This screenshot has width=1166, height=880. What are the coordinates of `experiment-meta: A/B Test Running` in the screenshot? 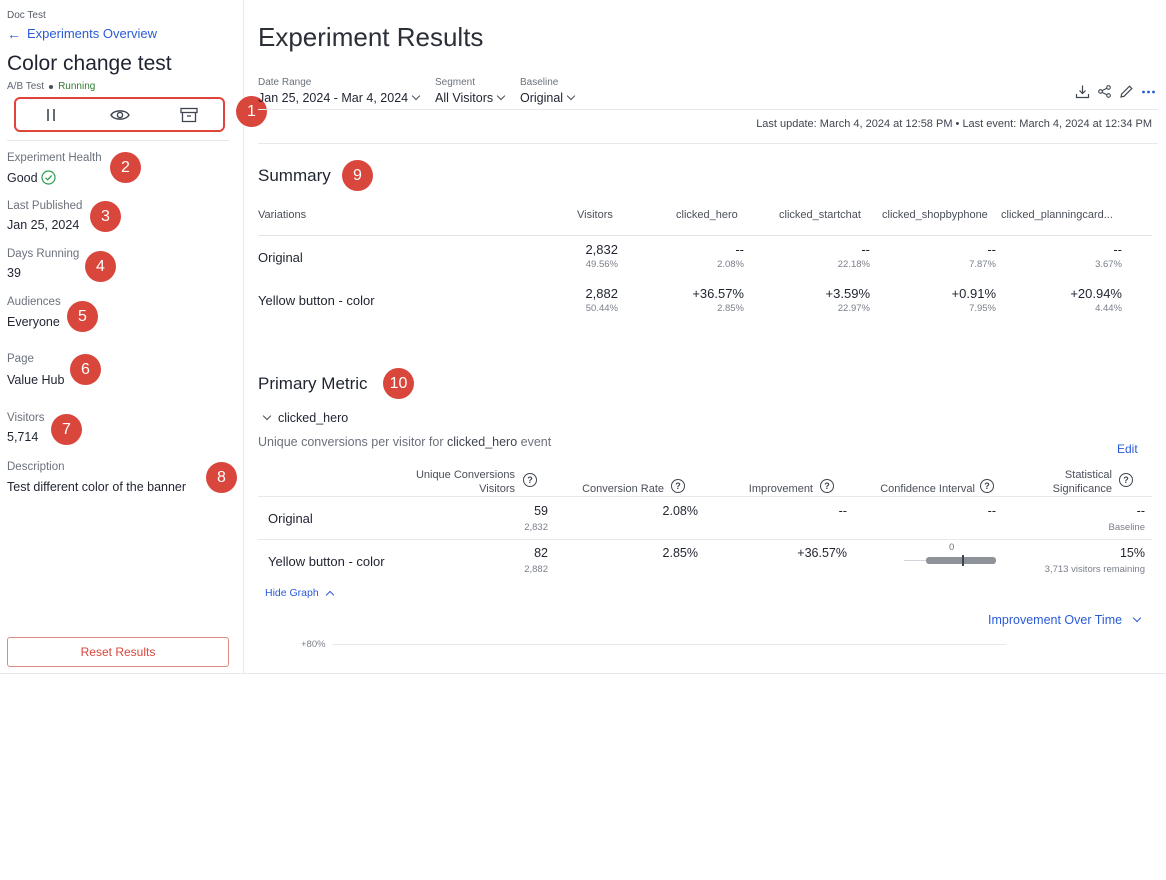 It's located at (51, 86).